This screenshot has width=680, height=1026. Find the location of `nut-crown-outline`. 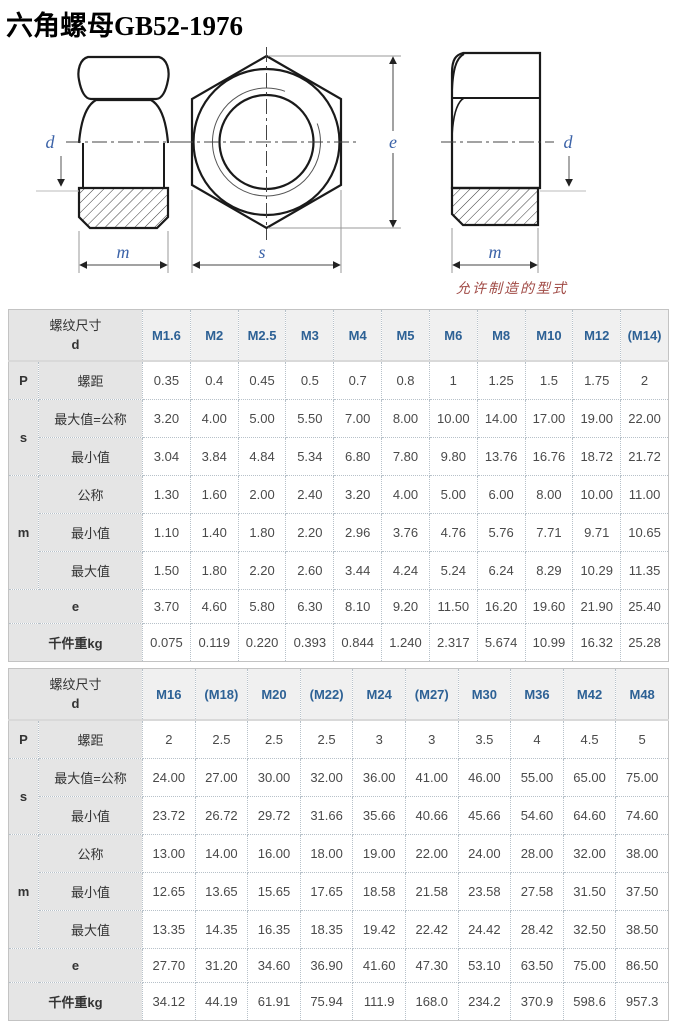

nut-crown-outline is located at coordinates (123, 78).